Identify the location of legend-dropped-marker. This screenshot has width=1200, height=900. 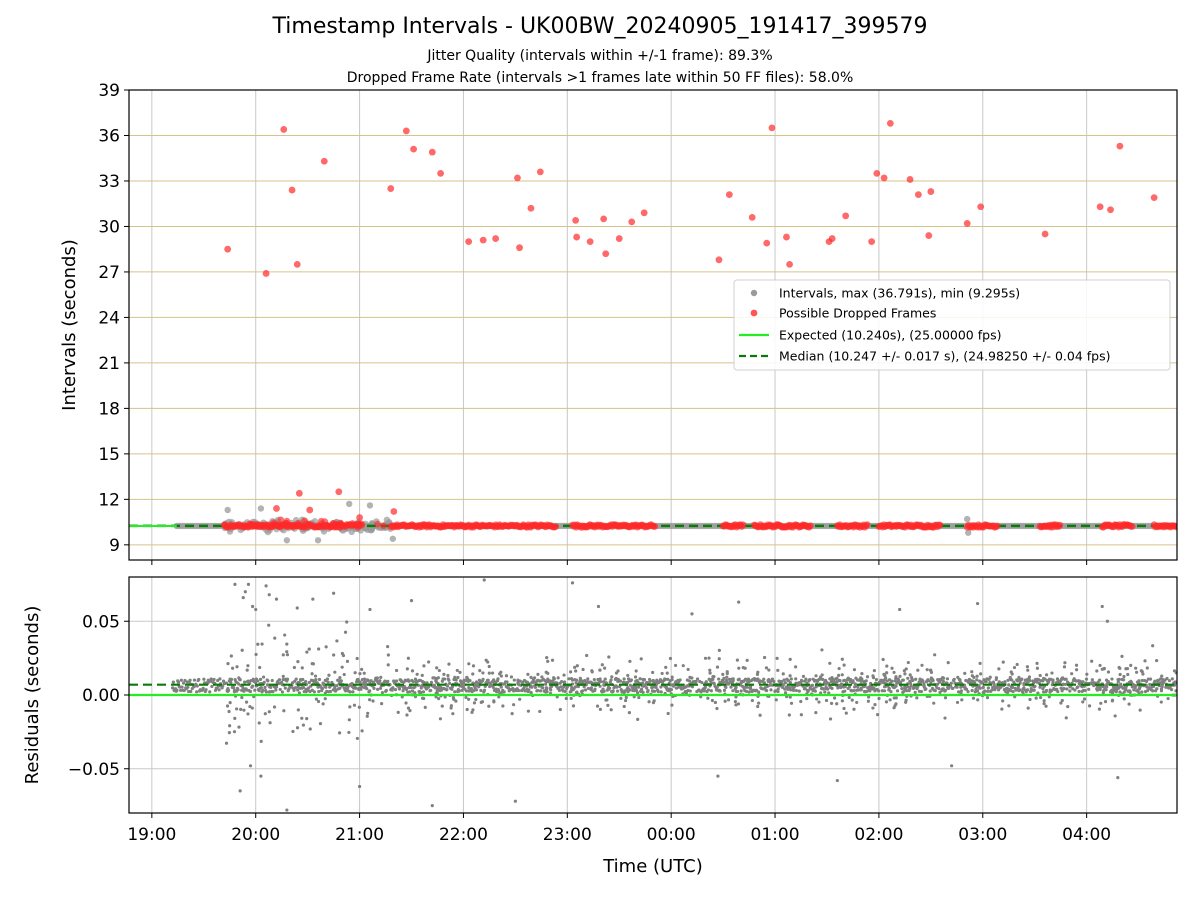
(754, 313).